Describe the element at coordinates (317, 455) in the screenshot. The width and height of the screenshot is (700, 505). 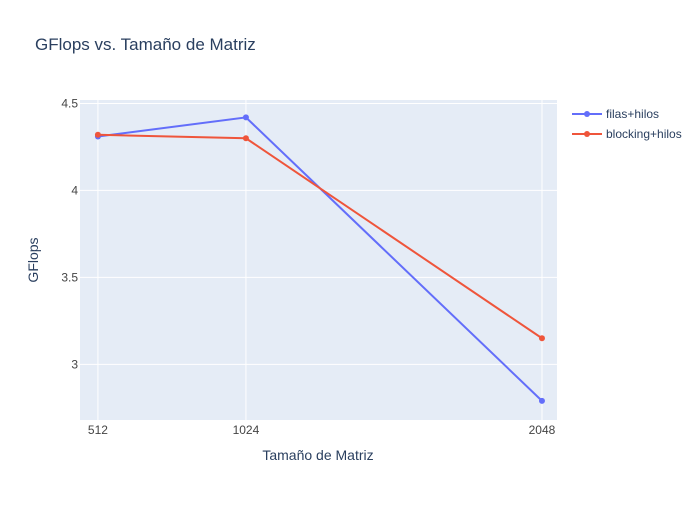
I see `x-axis-label: Tamaño de Matriz` at that location.